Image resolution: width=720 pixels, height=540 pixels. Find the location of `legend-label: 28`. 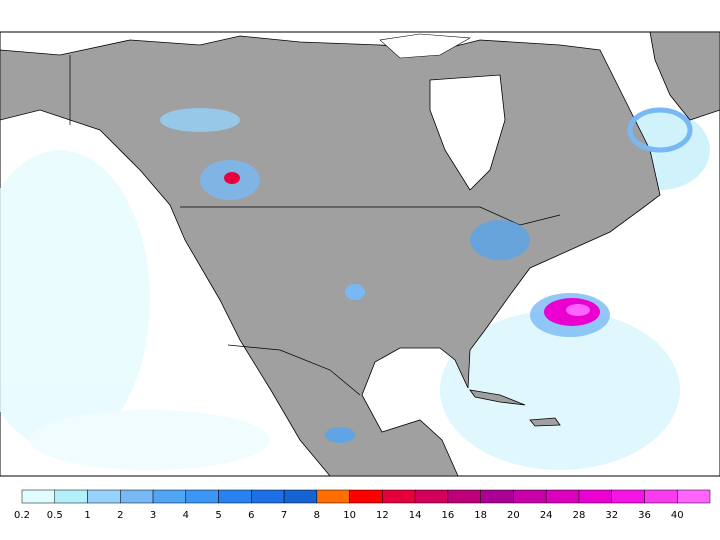

legend-label: 28 is located at coordinates (579, 515).